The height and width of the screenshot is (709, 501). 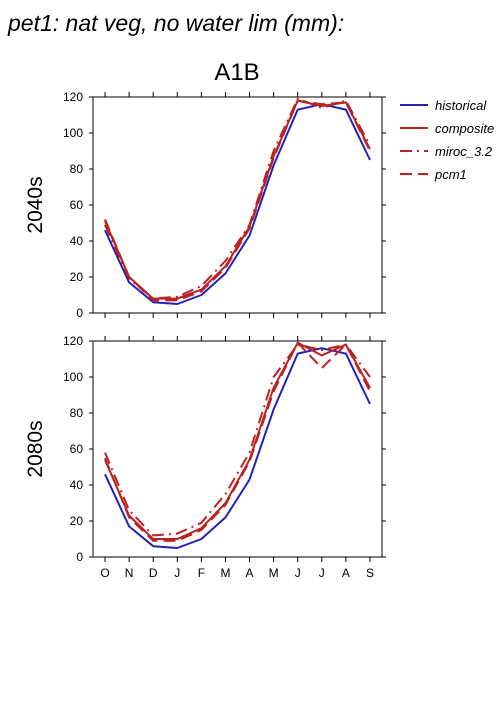 I want to click on x-tick-label: D, so click(x=153, y=573).